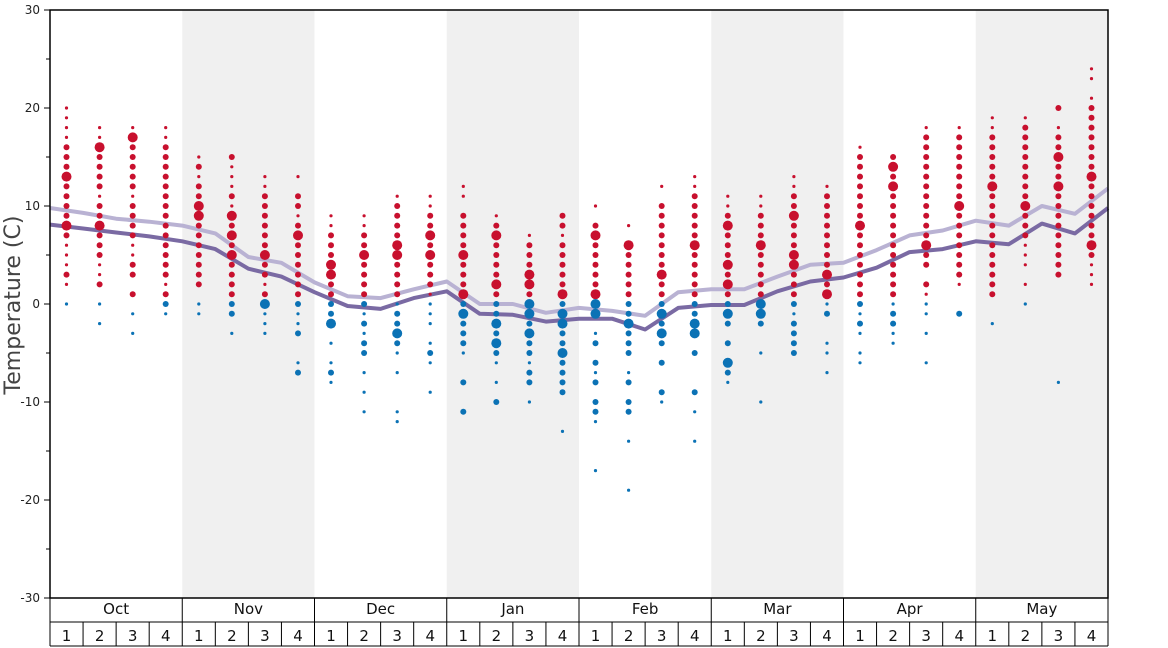 The image size is (1168, 648). Describe the element at coordinates (777, 609) in the screenshot. I see `month-label: Mar` at that location.